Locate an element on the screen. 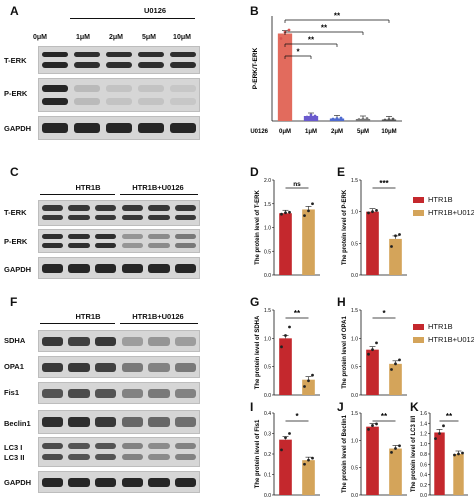 The width and height of the screenshot is (474, 504). panel-b-xtick-0: 0μM is located at coordinates (285, 132).